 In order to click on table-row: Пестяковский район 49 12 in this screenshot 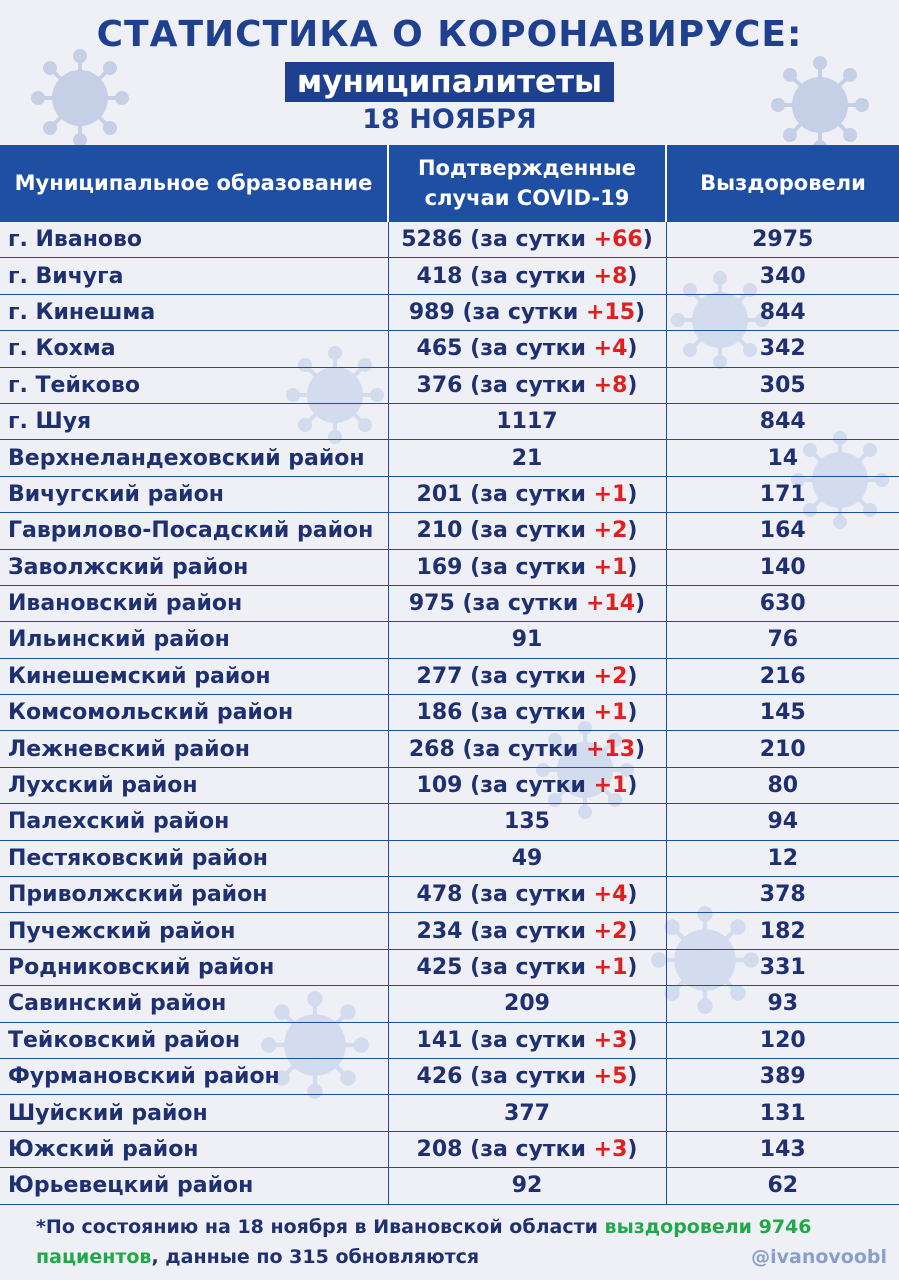, I will do `click(449, 858)`.